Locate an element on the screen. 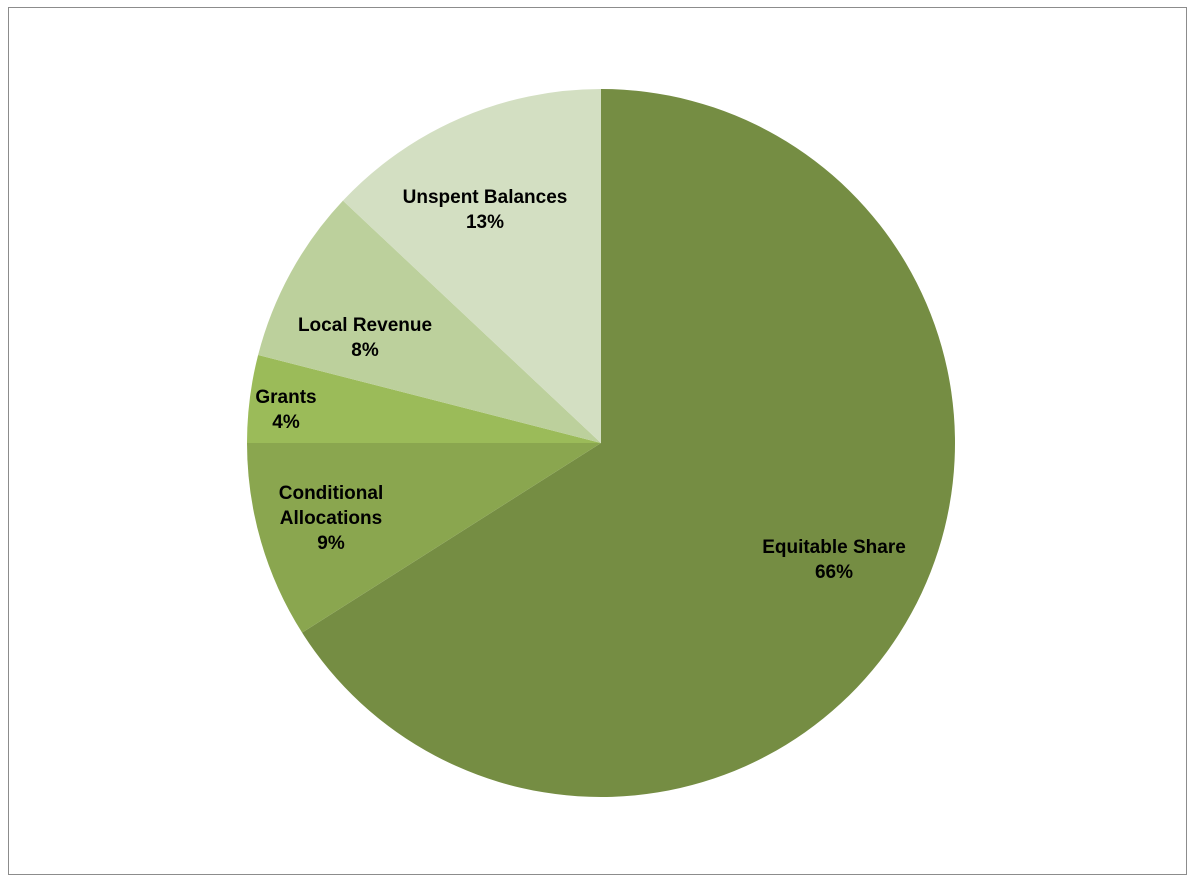 Image resolution: width=1189 pixels, height=877 pixels. slice-percent-grants: 4% is located at coordinates (286, 422).